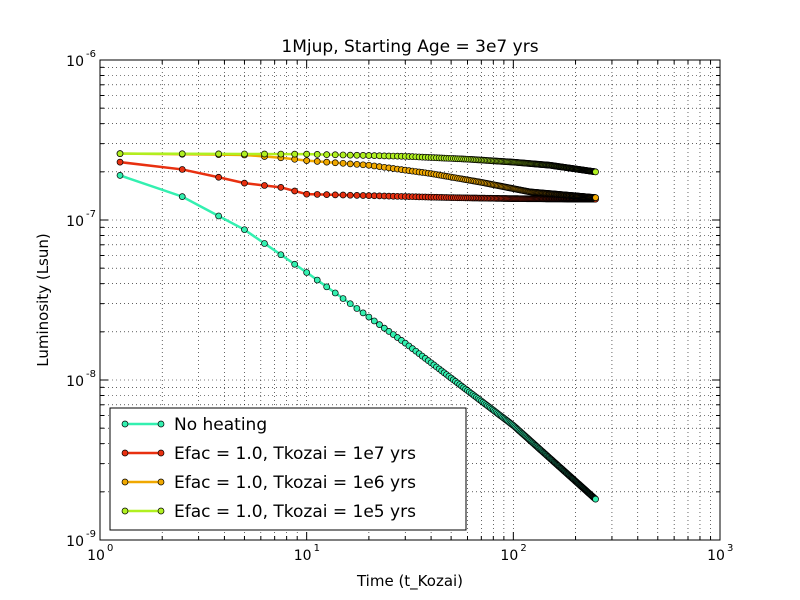 The width and height of the screenshot is (800, 600). I want to click on legend-entry: No heating, so click(194, 425).